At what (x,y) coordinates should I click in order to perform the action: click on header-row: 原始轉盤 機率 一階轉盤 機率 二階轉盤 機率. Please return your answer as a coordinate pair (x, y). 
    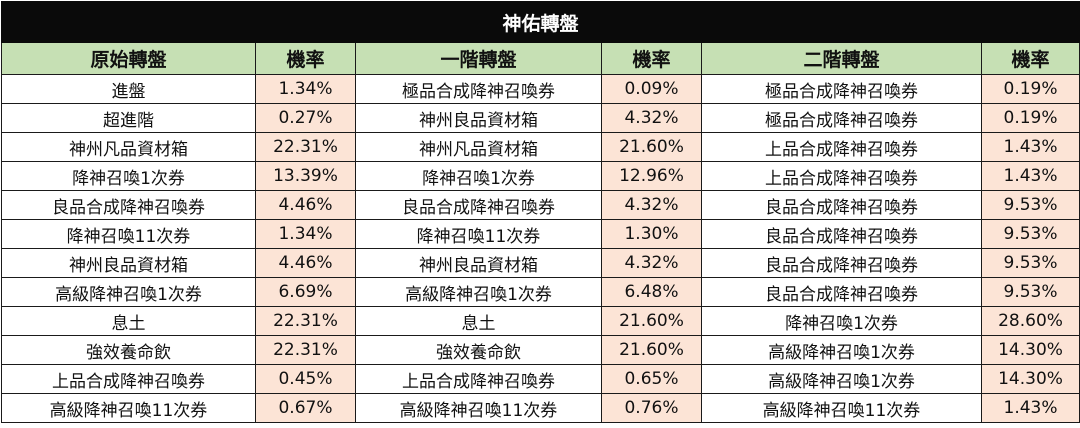
    Looking at the image, I should click on (540, 58).